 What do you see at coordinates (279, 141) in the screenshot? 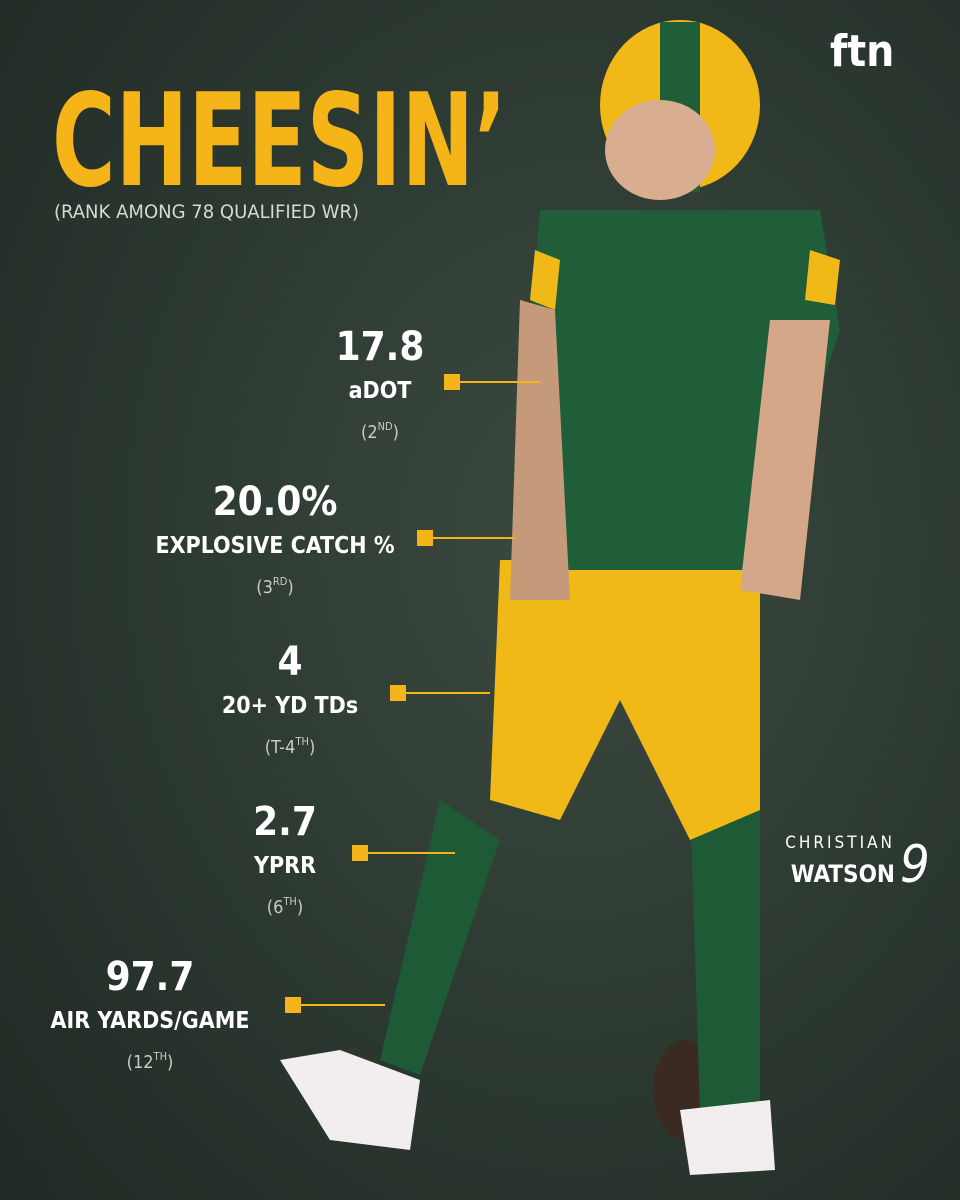
I see `title: CHEESIN’` at bounding box center [279, 141].